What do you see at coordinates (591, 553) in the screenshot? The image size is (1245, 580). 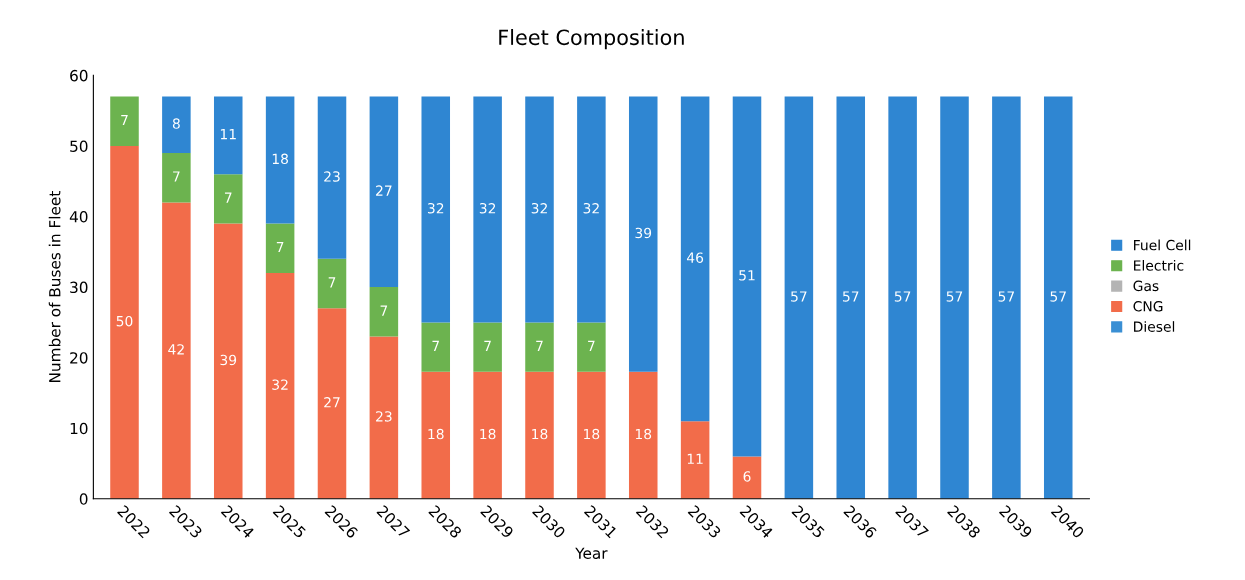 I see `x-axis-title: Year` at bounding box center [591, 553].